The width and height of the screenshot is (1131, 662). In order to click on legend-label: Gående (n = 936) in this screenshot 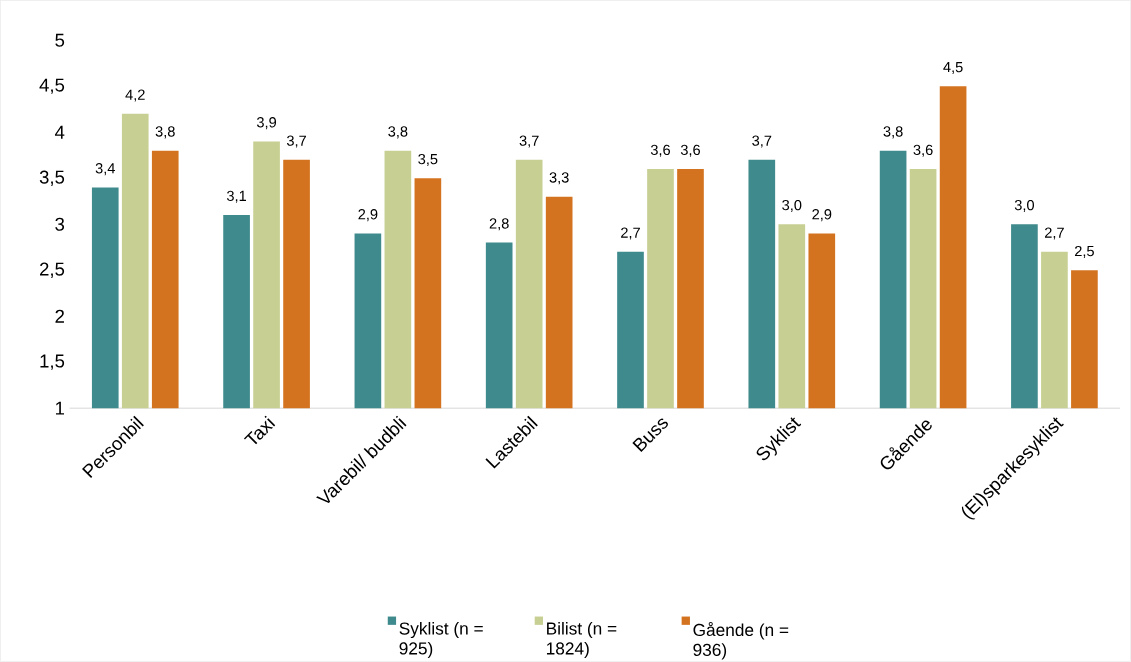, I will do `click(741, 641)`.